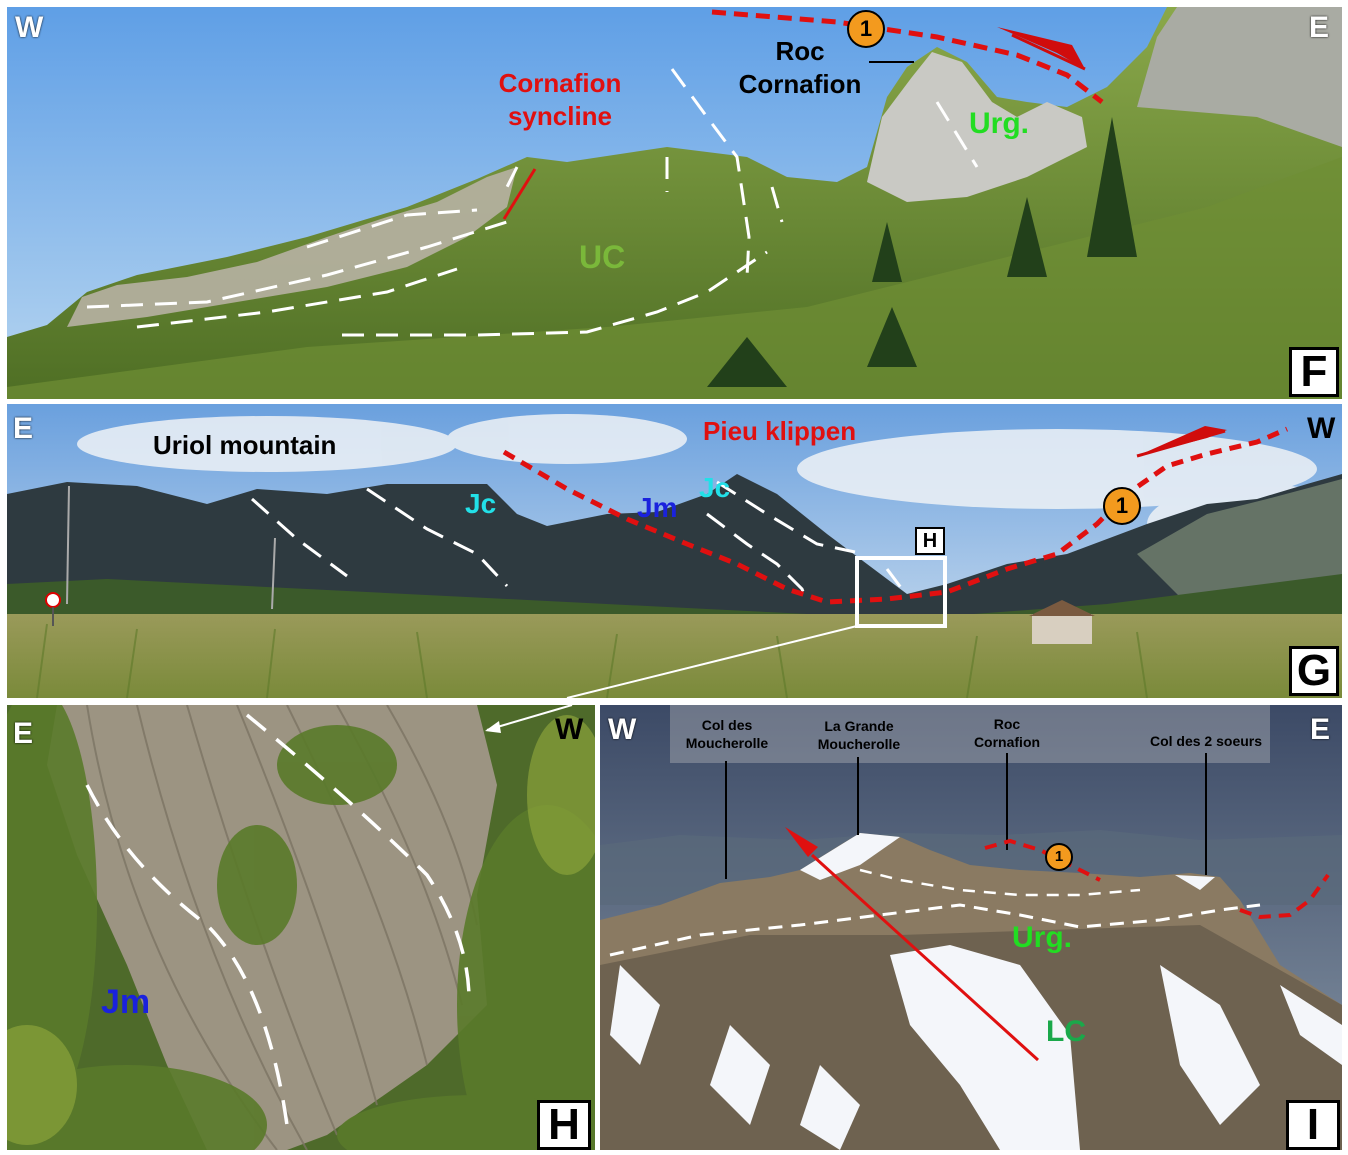 Image resolution: width=1348 pixels, height=1155 pixels. What do you see at coordinates (481, 503) in the screenshot?
I see `jc-label-1: Jc` at bounding box center [481, 503].